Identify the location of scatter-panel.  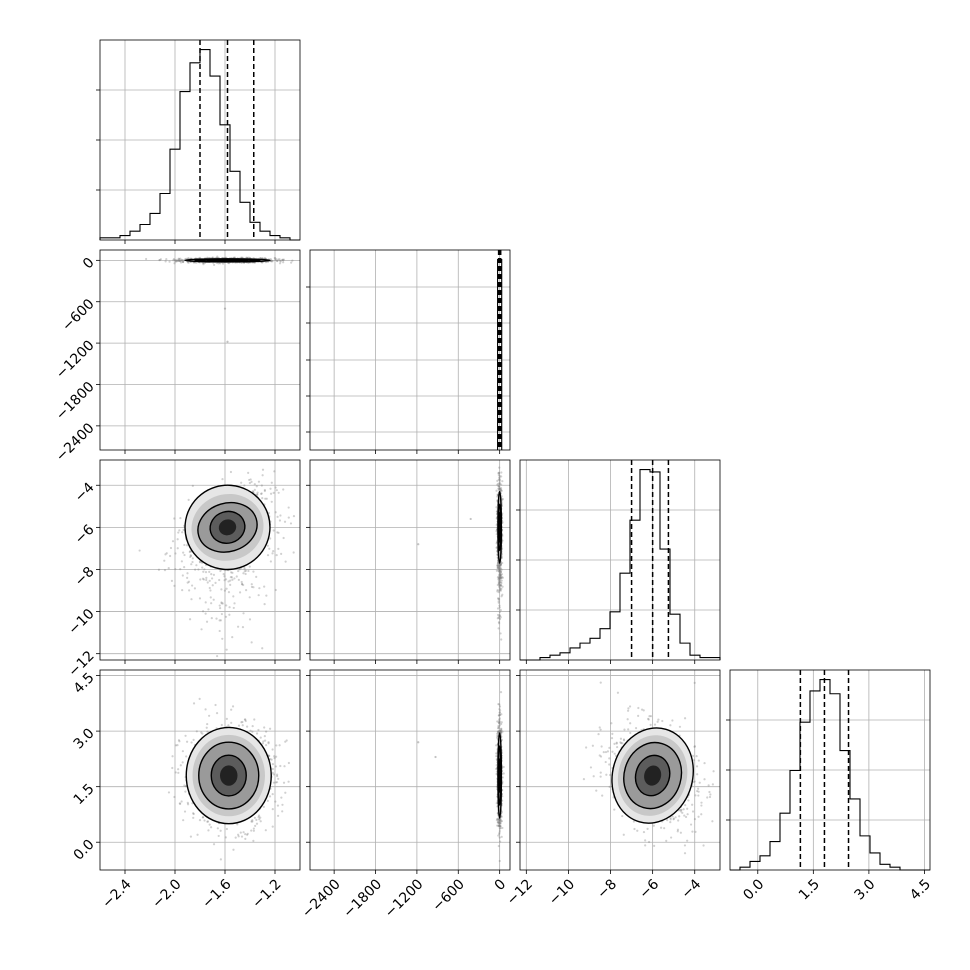
(198, 771).